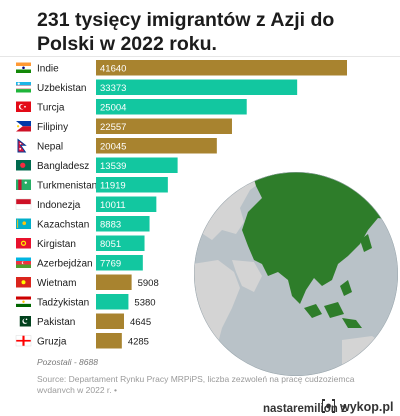 This screenshot has height=416, width=400. Describe the element at coordinates (113, 127) in the screenshot. I see `value-label: 22557` at that location.